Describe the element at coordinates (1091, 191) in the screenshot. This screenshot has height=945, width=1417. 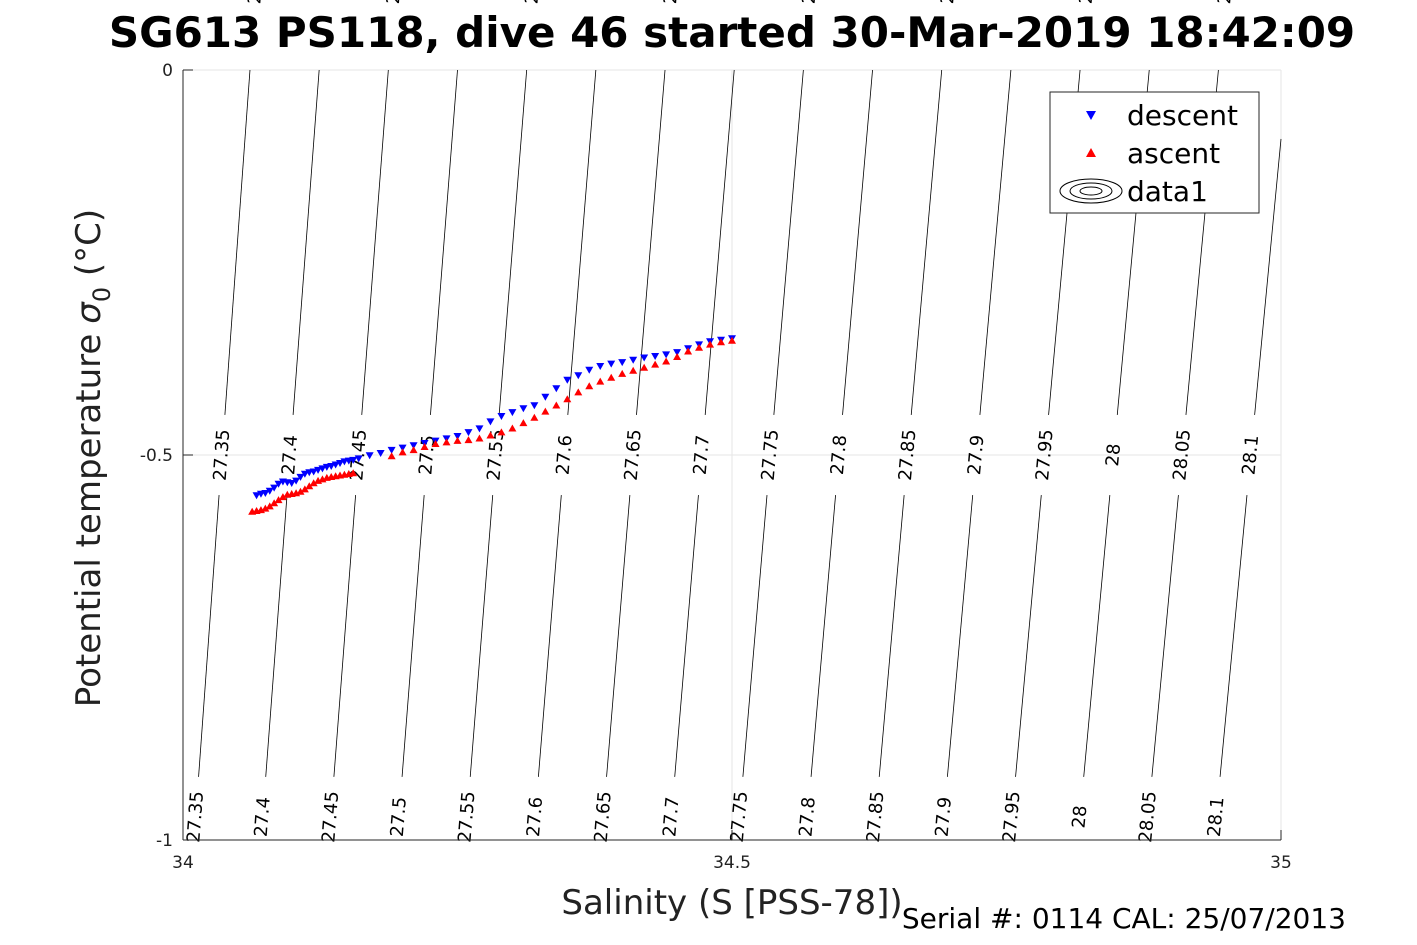
I see `legend-contour-icon` at that location.